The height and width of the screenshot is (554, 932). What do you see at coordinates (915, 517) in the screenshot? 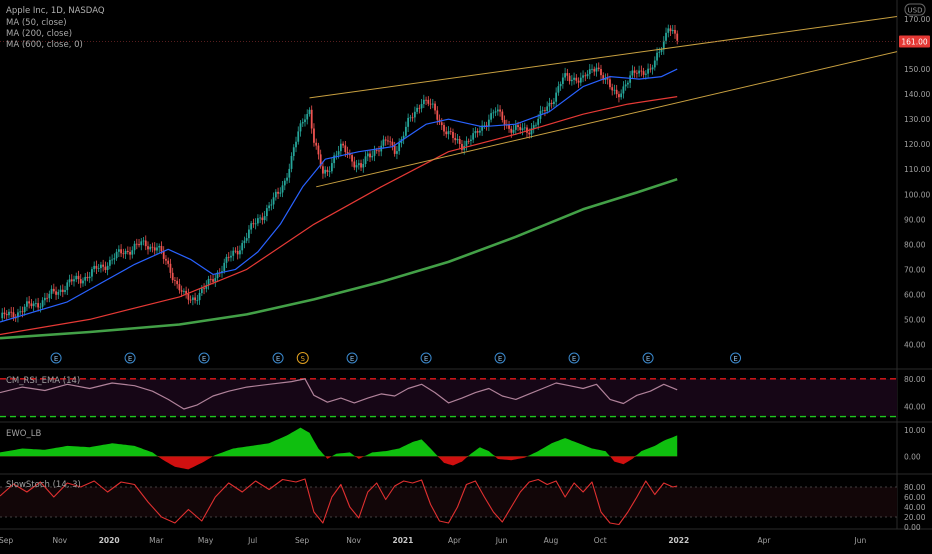
I see `stoch-tick-label: 20.00` at bounding box center [915, 517].